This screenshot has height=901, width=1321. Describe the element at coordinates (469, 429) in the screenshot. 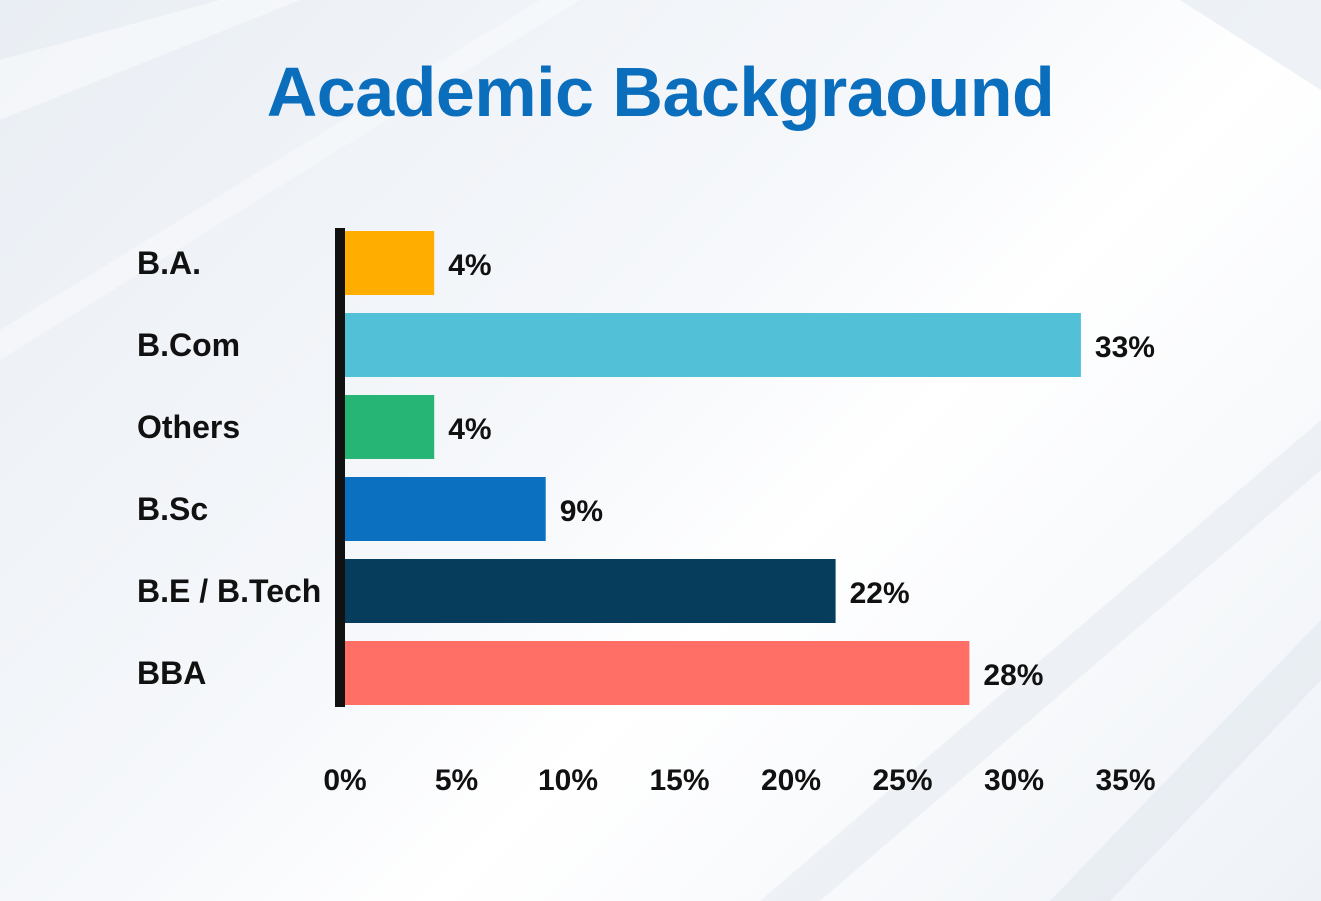

I see `value-label-others: 4%` at that location.